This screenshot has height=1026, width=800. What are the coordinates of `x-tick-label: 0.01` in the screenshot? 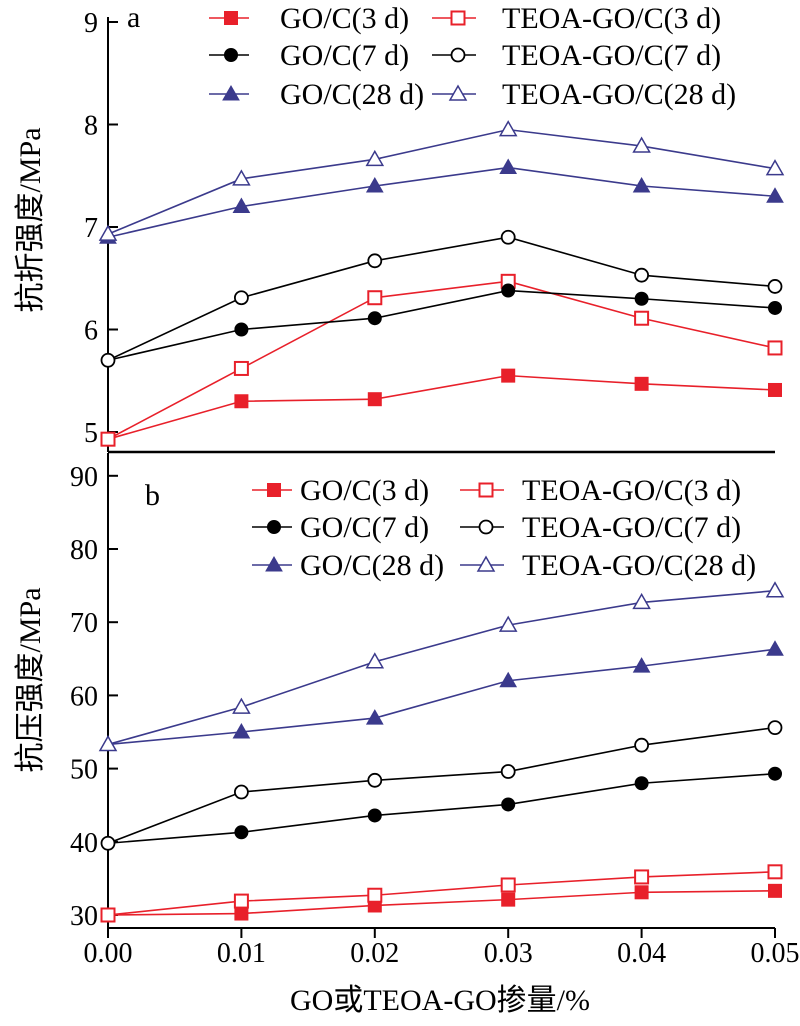 It's located at (241, 953).